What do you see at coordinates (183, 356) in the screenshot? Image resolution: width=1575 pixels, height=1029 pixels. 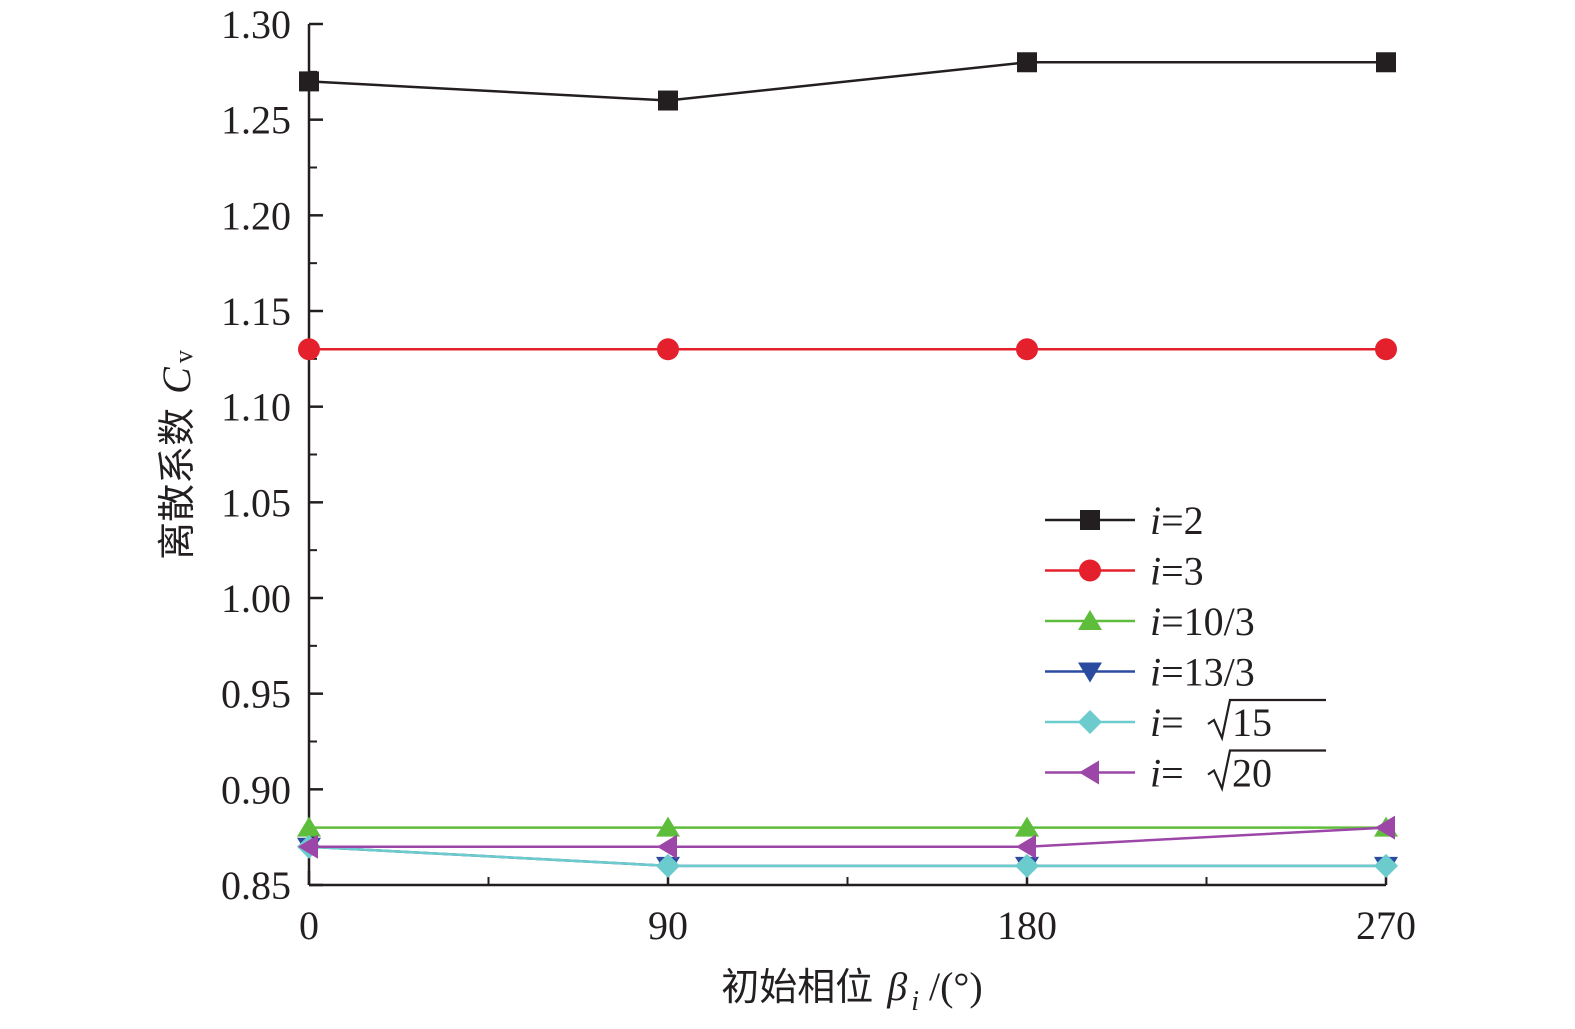 I see `y-axis-subscript: v` at bounding box center [183, 356].